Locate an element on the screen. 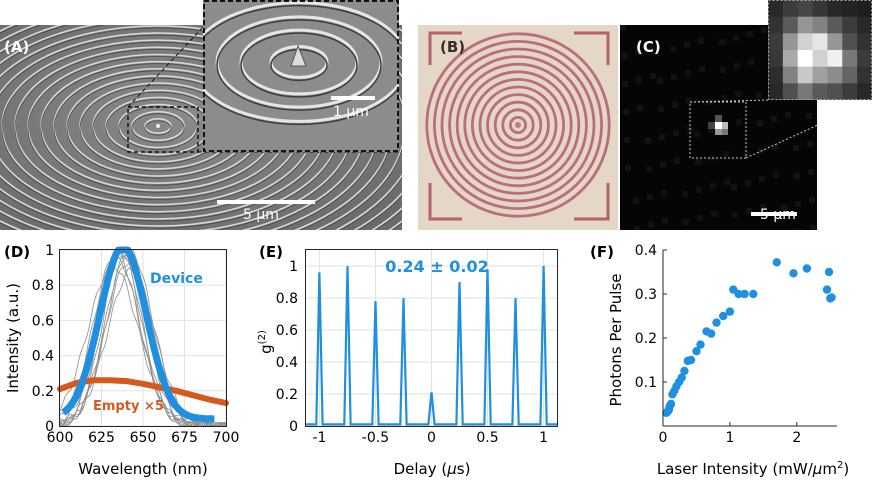 Image resolution: width=872 pixels, height=481 pixels. xtick-d: 675 is located at coordinates (184, 438).